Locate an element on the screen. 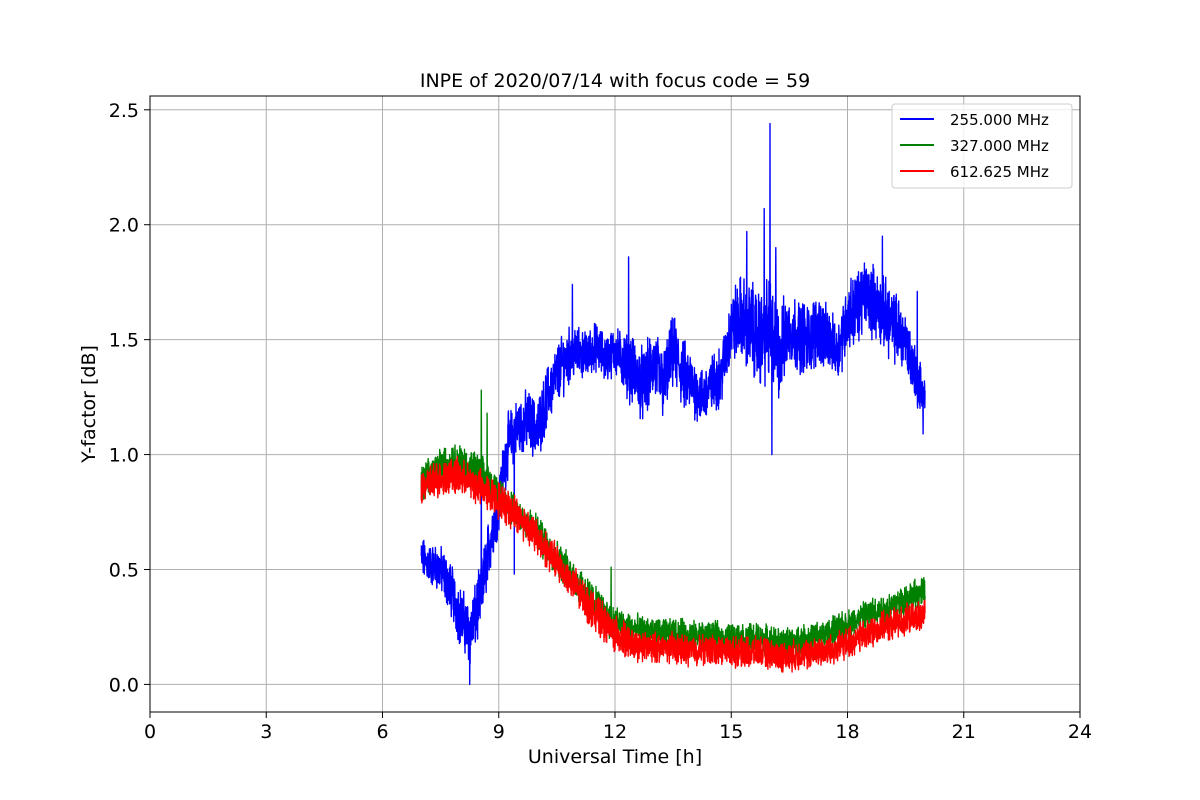  x-axis-ticks: 0 3 6 9 12 15 18 21 24 is located at coordinates (618, 727).